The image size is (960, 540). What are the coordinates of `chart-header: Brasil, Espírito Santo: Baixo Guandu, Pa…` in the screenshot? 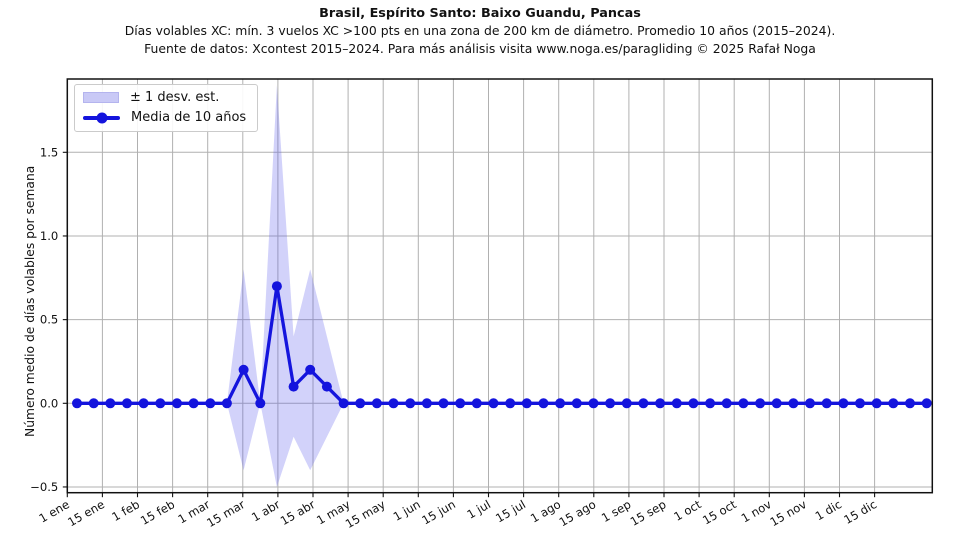 It's located at (480, 31).